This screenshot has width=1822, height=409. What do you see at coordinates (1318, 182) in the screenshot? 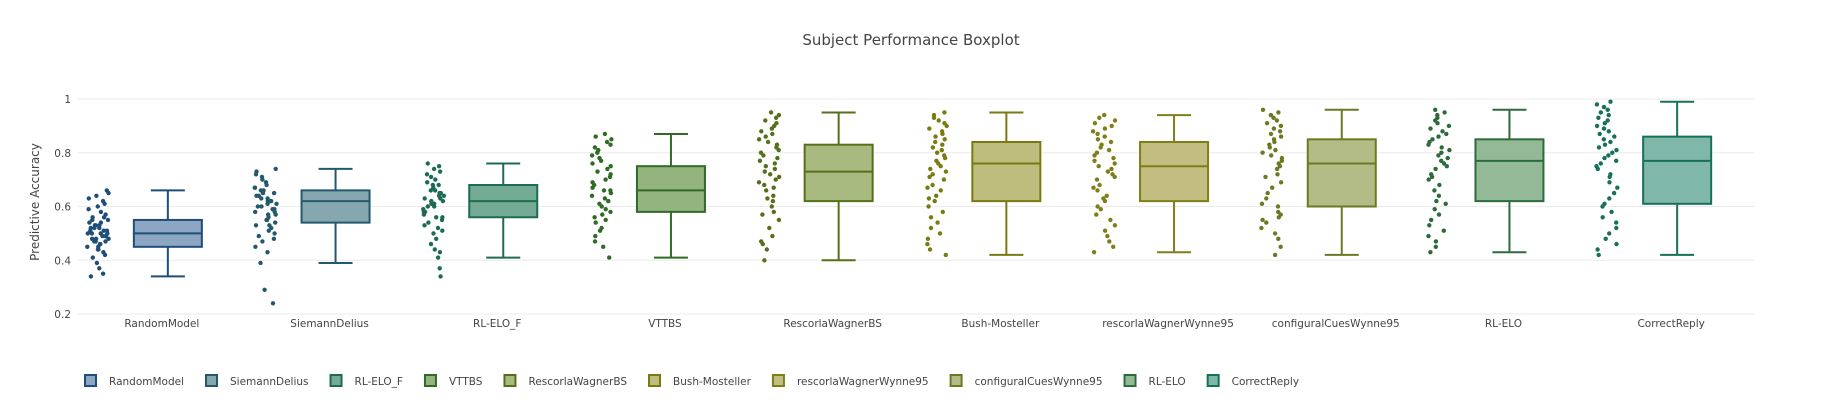
I see `box-group` at bounding box center [1318, 182].